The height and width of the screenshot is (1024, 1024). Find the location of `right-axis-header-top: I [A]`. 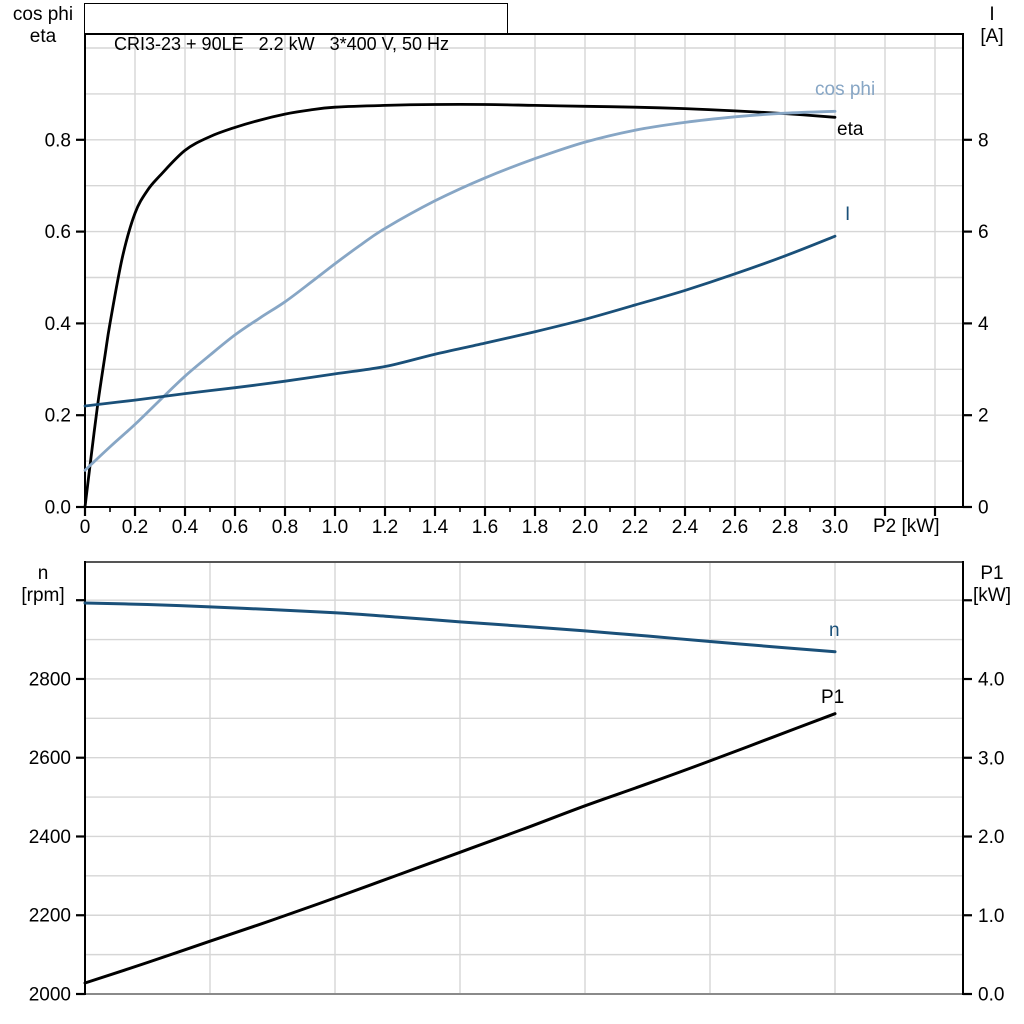

right-axis-header-top: I [A] is located at coordinates (992, 26).